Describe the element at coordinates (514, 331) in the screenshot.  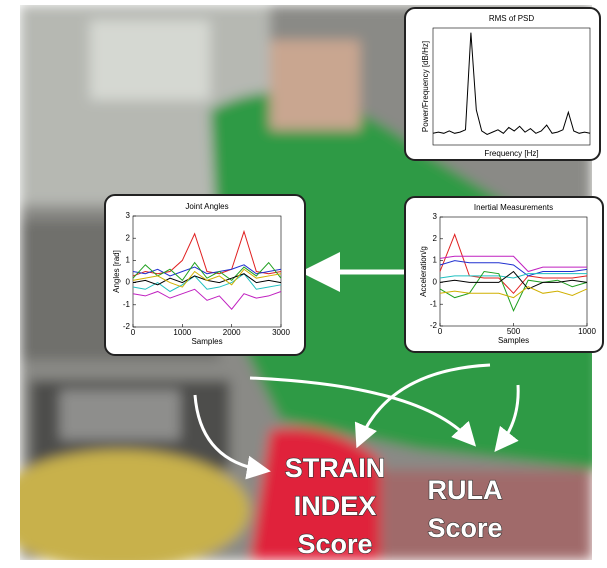
I see `x-tick-label: 500` at that location.